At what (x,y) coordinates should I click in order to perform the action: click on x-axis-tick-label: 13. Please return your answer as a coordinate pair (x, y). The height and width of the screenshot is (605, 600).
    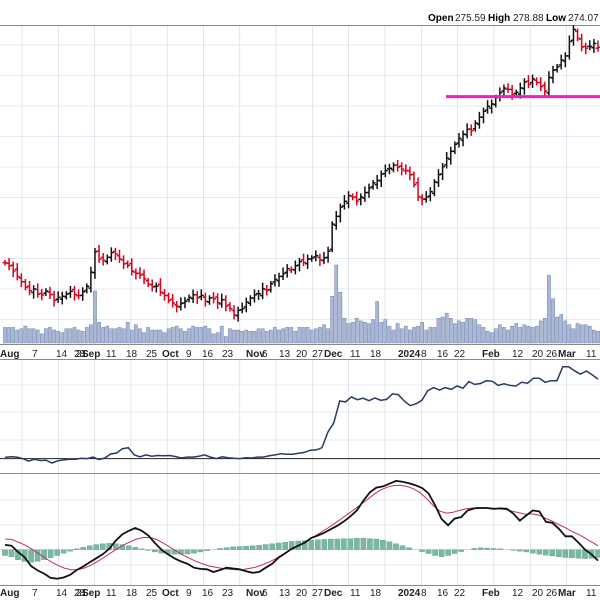
    Looking at the image, I should click on (285, 354).